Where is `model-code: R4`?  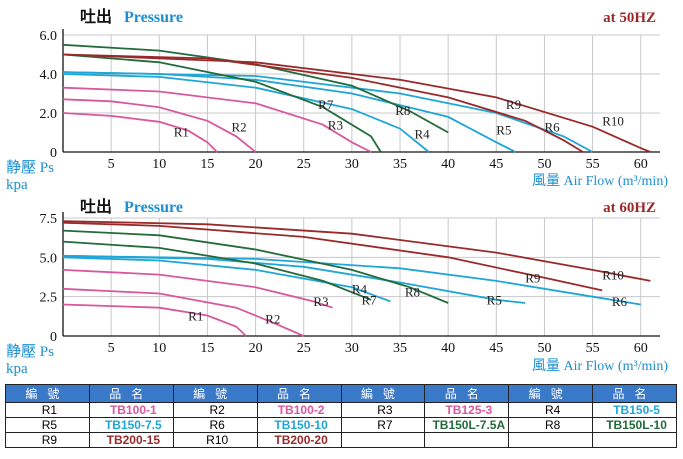 model-code: R4 is located at coordinates (551, 410).